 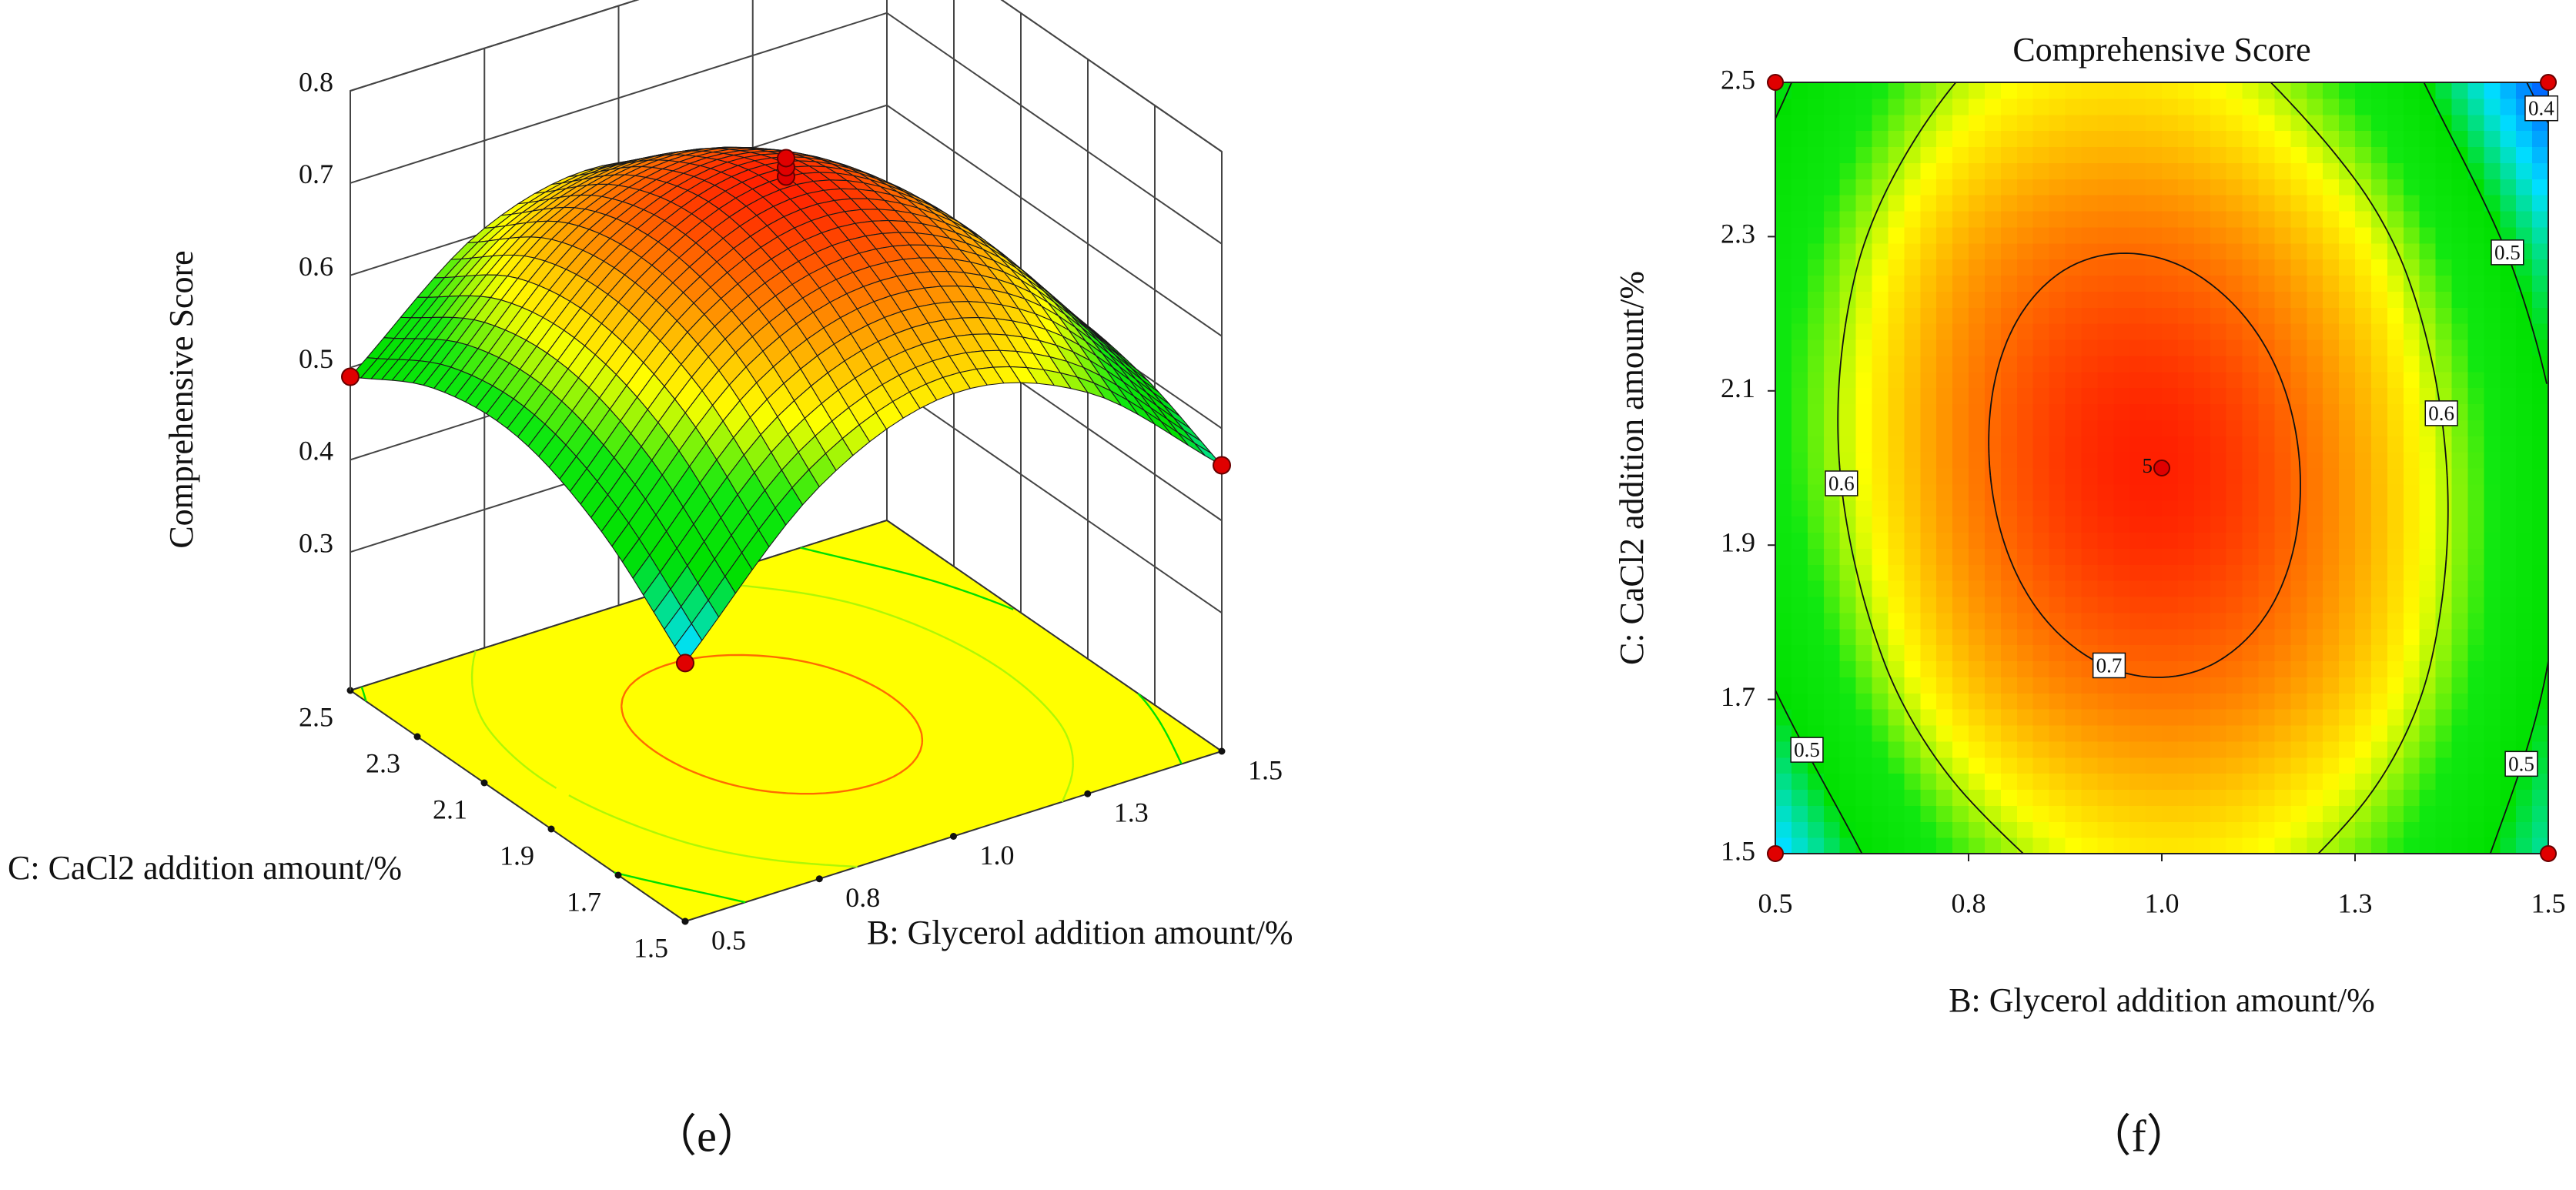 I want to click on x-axis-label: B: Glycerol addition amount/%, so click(x=1080, y=933).